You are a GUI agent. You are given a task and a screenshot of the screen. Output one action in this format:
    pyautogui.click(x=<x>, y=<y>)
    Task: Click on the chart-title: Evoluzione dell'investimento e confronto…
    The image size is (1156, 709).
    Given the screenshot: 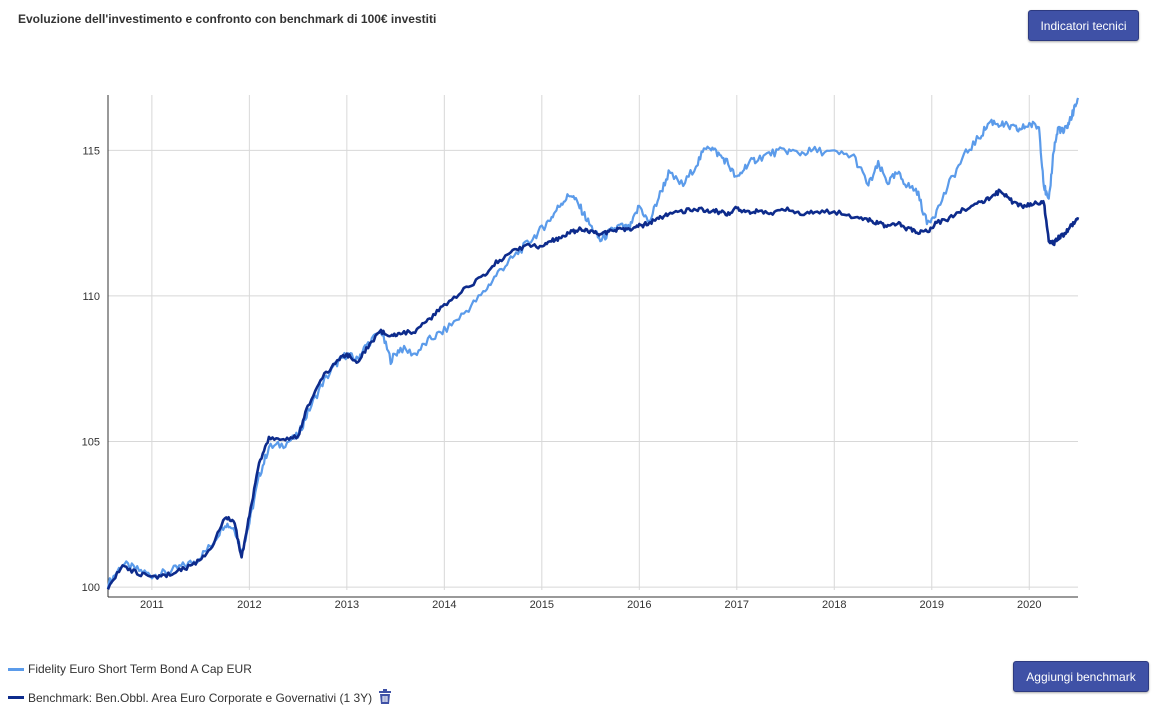 What is the action you would take?
    pyautogui.click(x=227, y=19)
    